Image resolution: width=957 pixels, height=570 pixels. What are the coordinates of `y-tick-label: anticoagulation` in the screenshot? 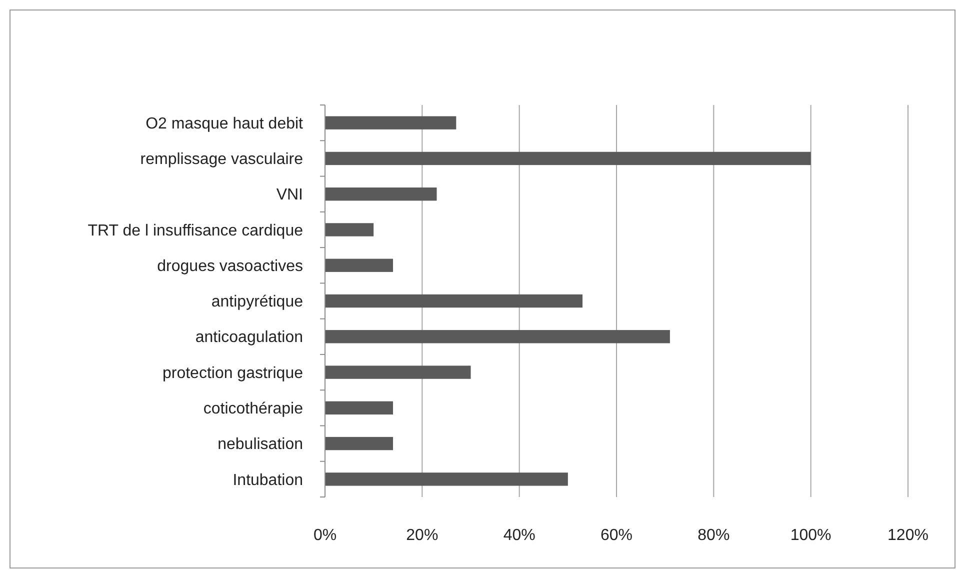 It's located at (249, 337).